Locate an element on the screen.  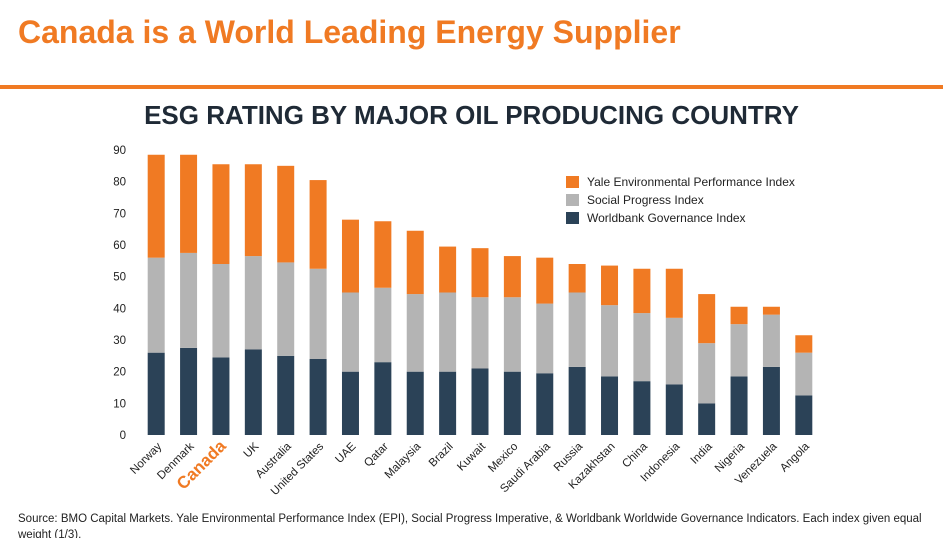
bar-uae-worldbank-governance-index is located at coordinates (350, 403).